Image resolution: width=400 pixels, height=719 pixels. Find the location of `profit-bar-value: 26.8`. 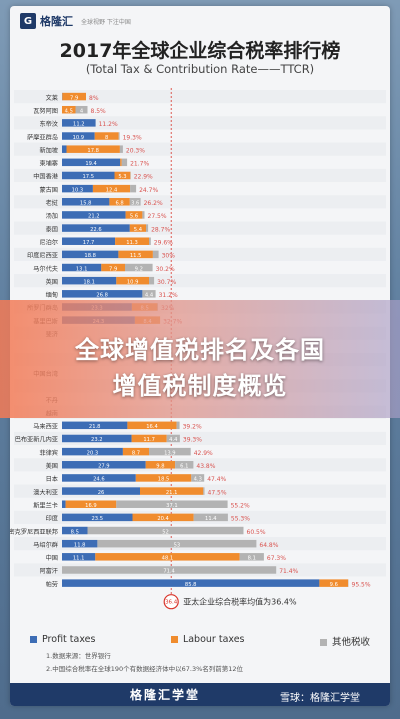

profit-bar-value: 26.8 is located at coordinates (102, 296).